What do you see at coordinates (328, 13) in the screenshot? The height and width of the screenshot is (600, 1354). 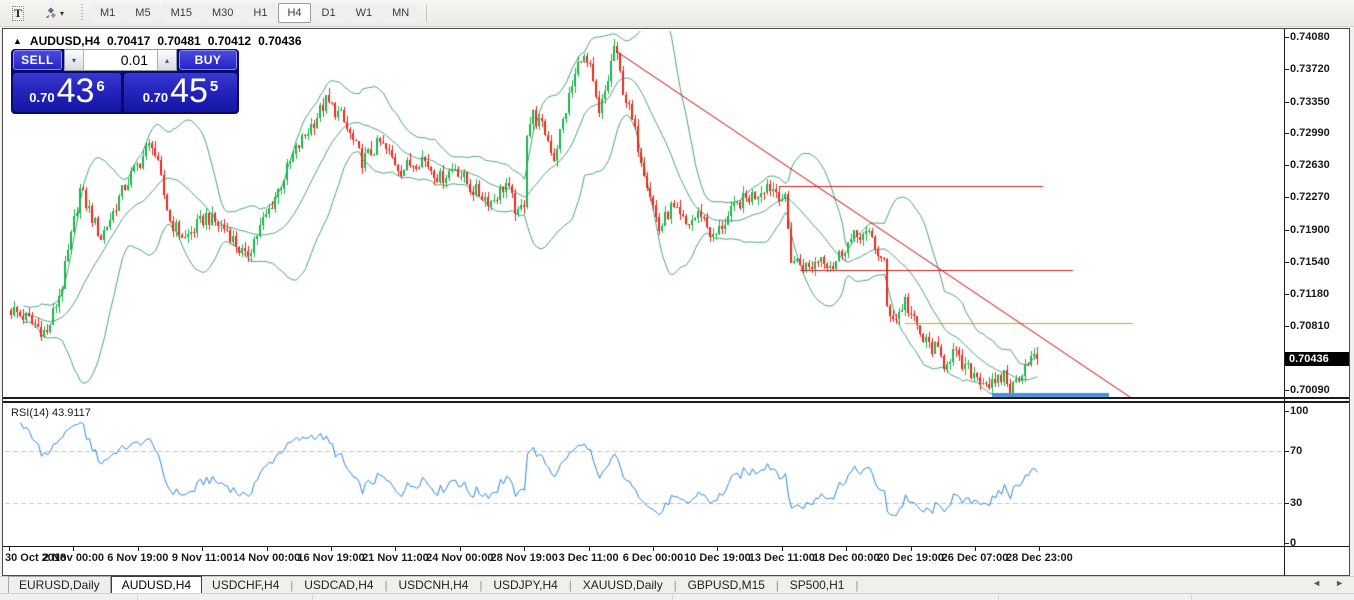 I see `timeframe-D1: D1` at bounding box center [328, 13].